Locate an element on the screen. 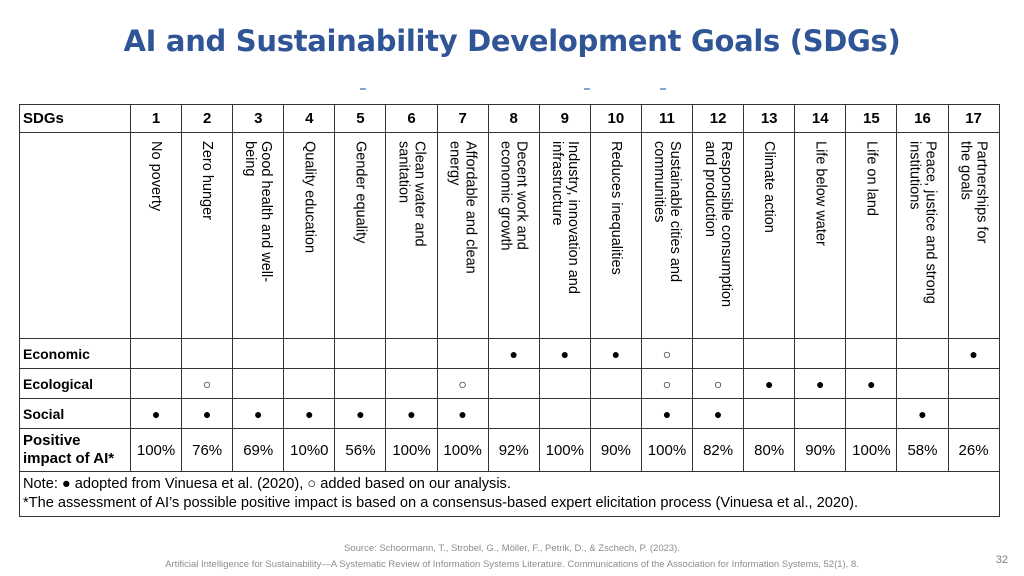  goal-name: Zero hunger is located at coordinates (207, 180).